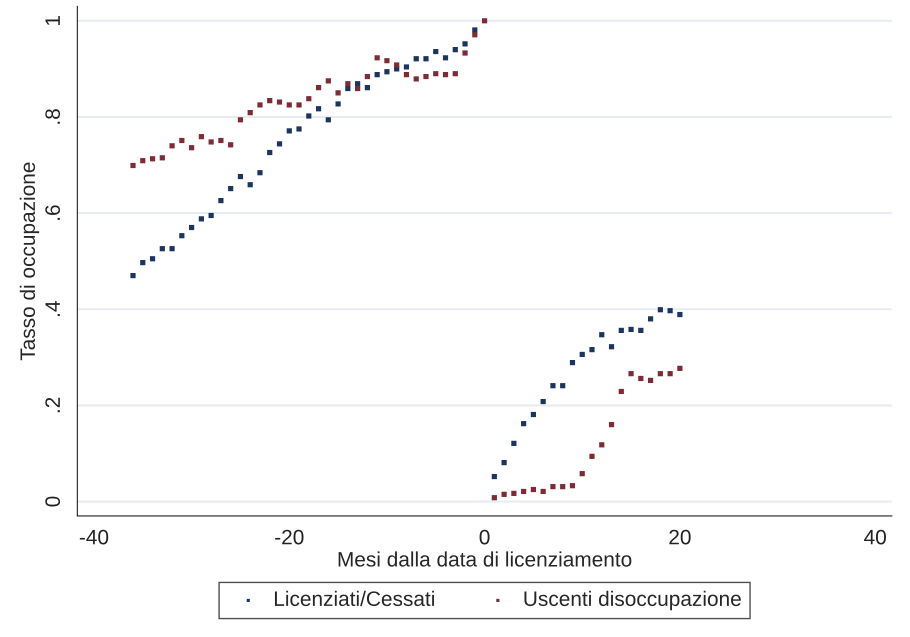  Describe the element at coordinates (30, 261) in the screenshot. I see `y-axis-title: Tasso di occupazione` at that location.